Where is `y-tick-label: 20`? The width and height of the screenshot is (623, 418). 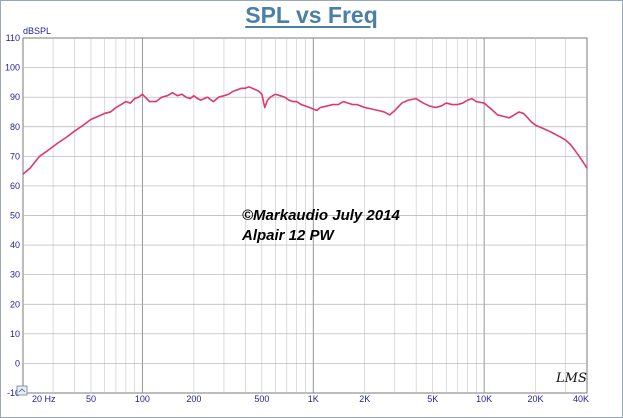 y-tick-label: 20 is located at coordinates (15, 304).